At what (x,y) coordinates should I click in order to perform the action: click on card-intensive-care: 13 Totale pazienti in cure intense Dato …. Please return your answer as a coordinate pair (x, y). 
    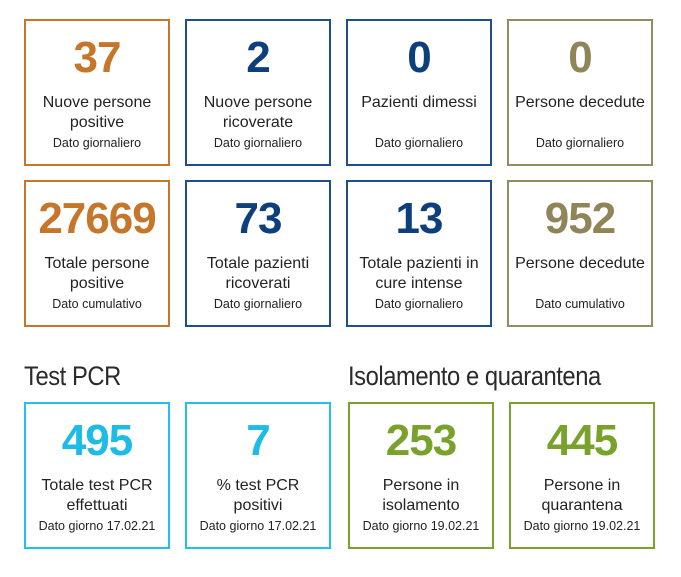
    Looking at the image, I should click on (419, 253).